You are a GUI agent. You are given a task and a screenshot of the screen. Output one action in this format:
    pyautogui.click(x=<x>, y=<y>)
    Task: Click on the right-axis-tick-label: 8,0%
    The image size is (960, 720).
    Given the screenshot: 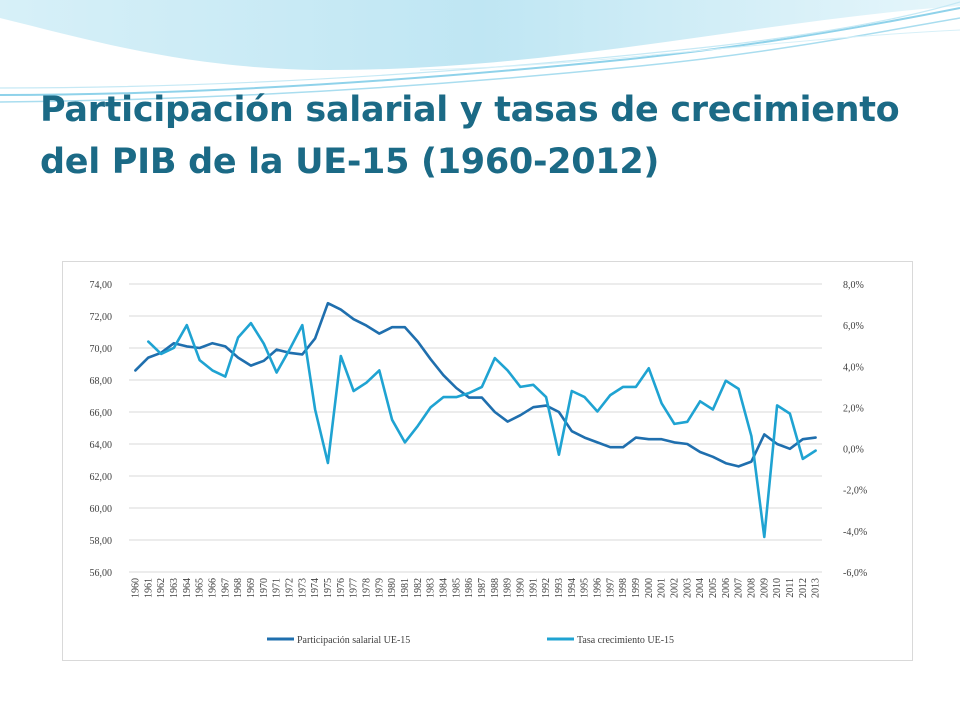 What is the action you would take?
    pyautogui.click(x=853, y=285)
    